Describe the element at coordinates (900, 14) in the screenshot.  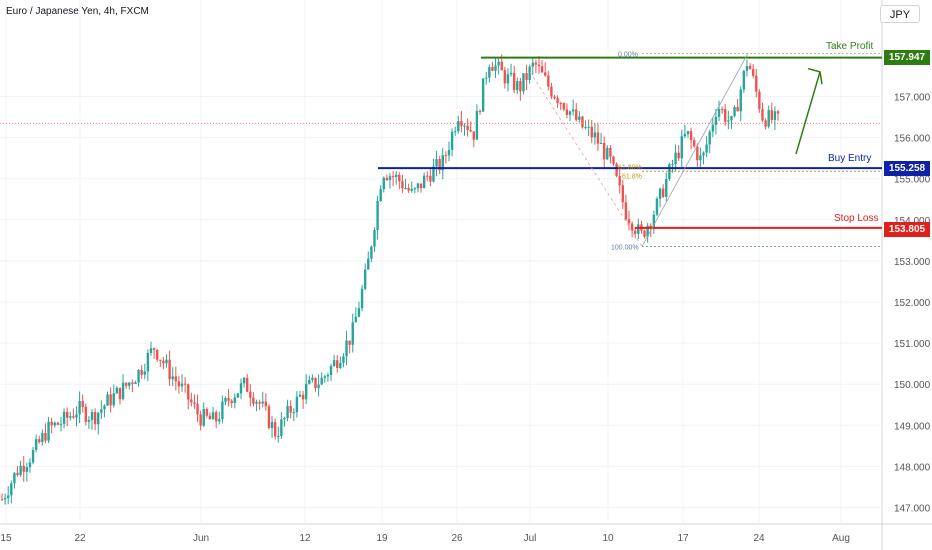
I see `currency-button: JPY` at that location.